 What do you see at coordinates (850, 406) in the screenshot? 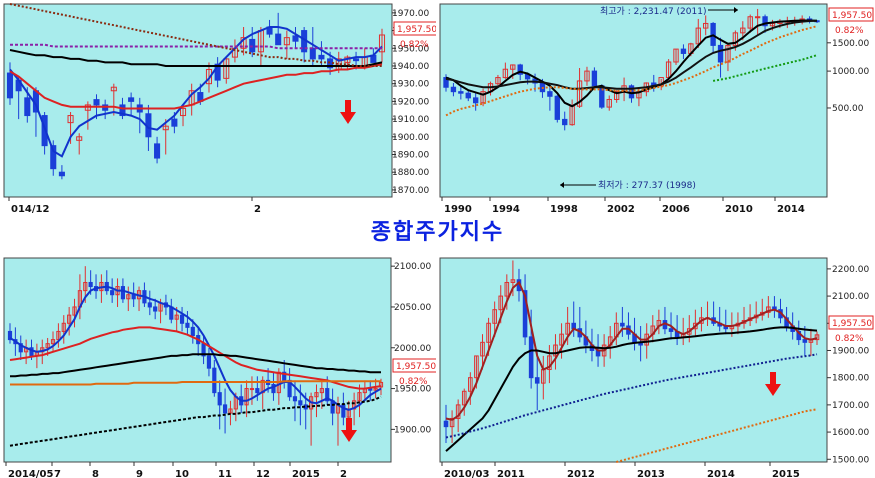
I see `y-tick-label: 1700.00` at bounding box center [850, 406].